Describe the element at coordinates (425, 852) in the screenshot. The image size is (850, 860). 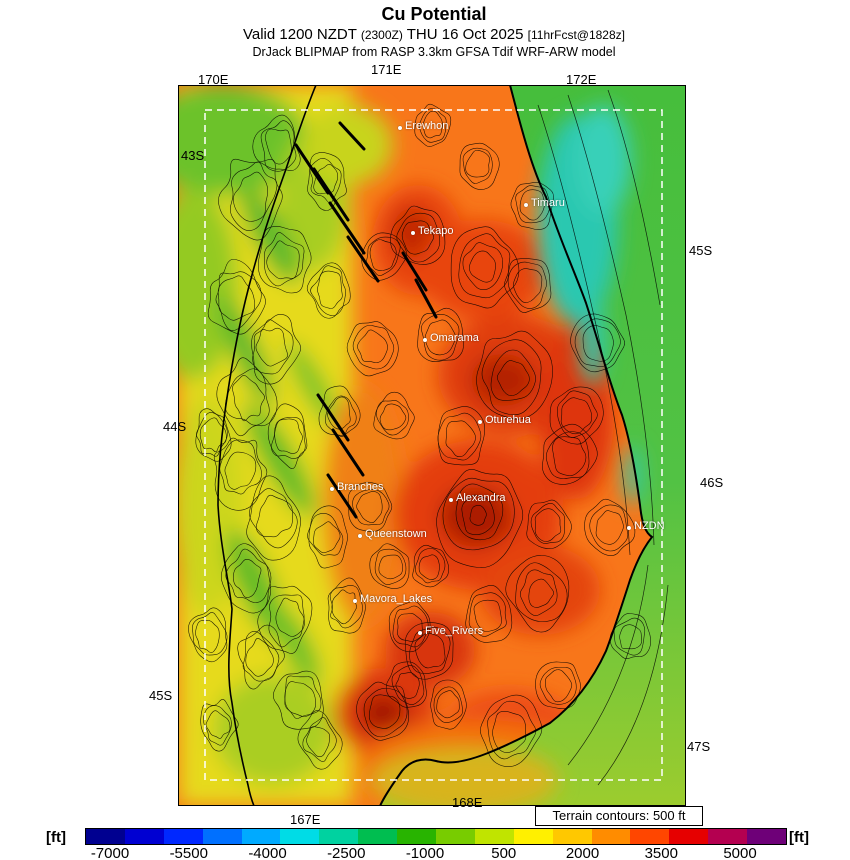
I see `colorbar-tick: -1000` at that location.